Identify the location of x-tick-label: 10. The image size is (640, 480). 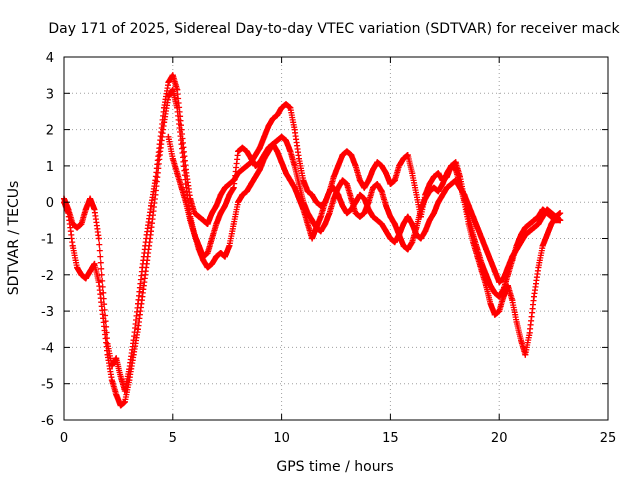
(281, 438).